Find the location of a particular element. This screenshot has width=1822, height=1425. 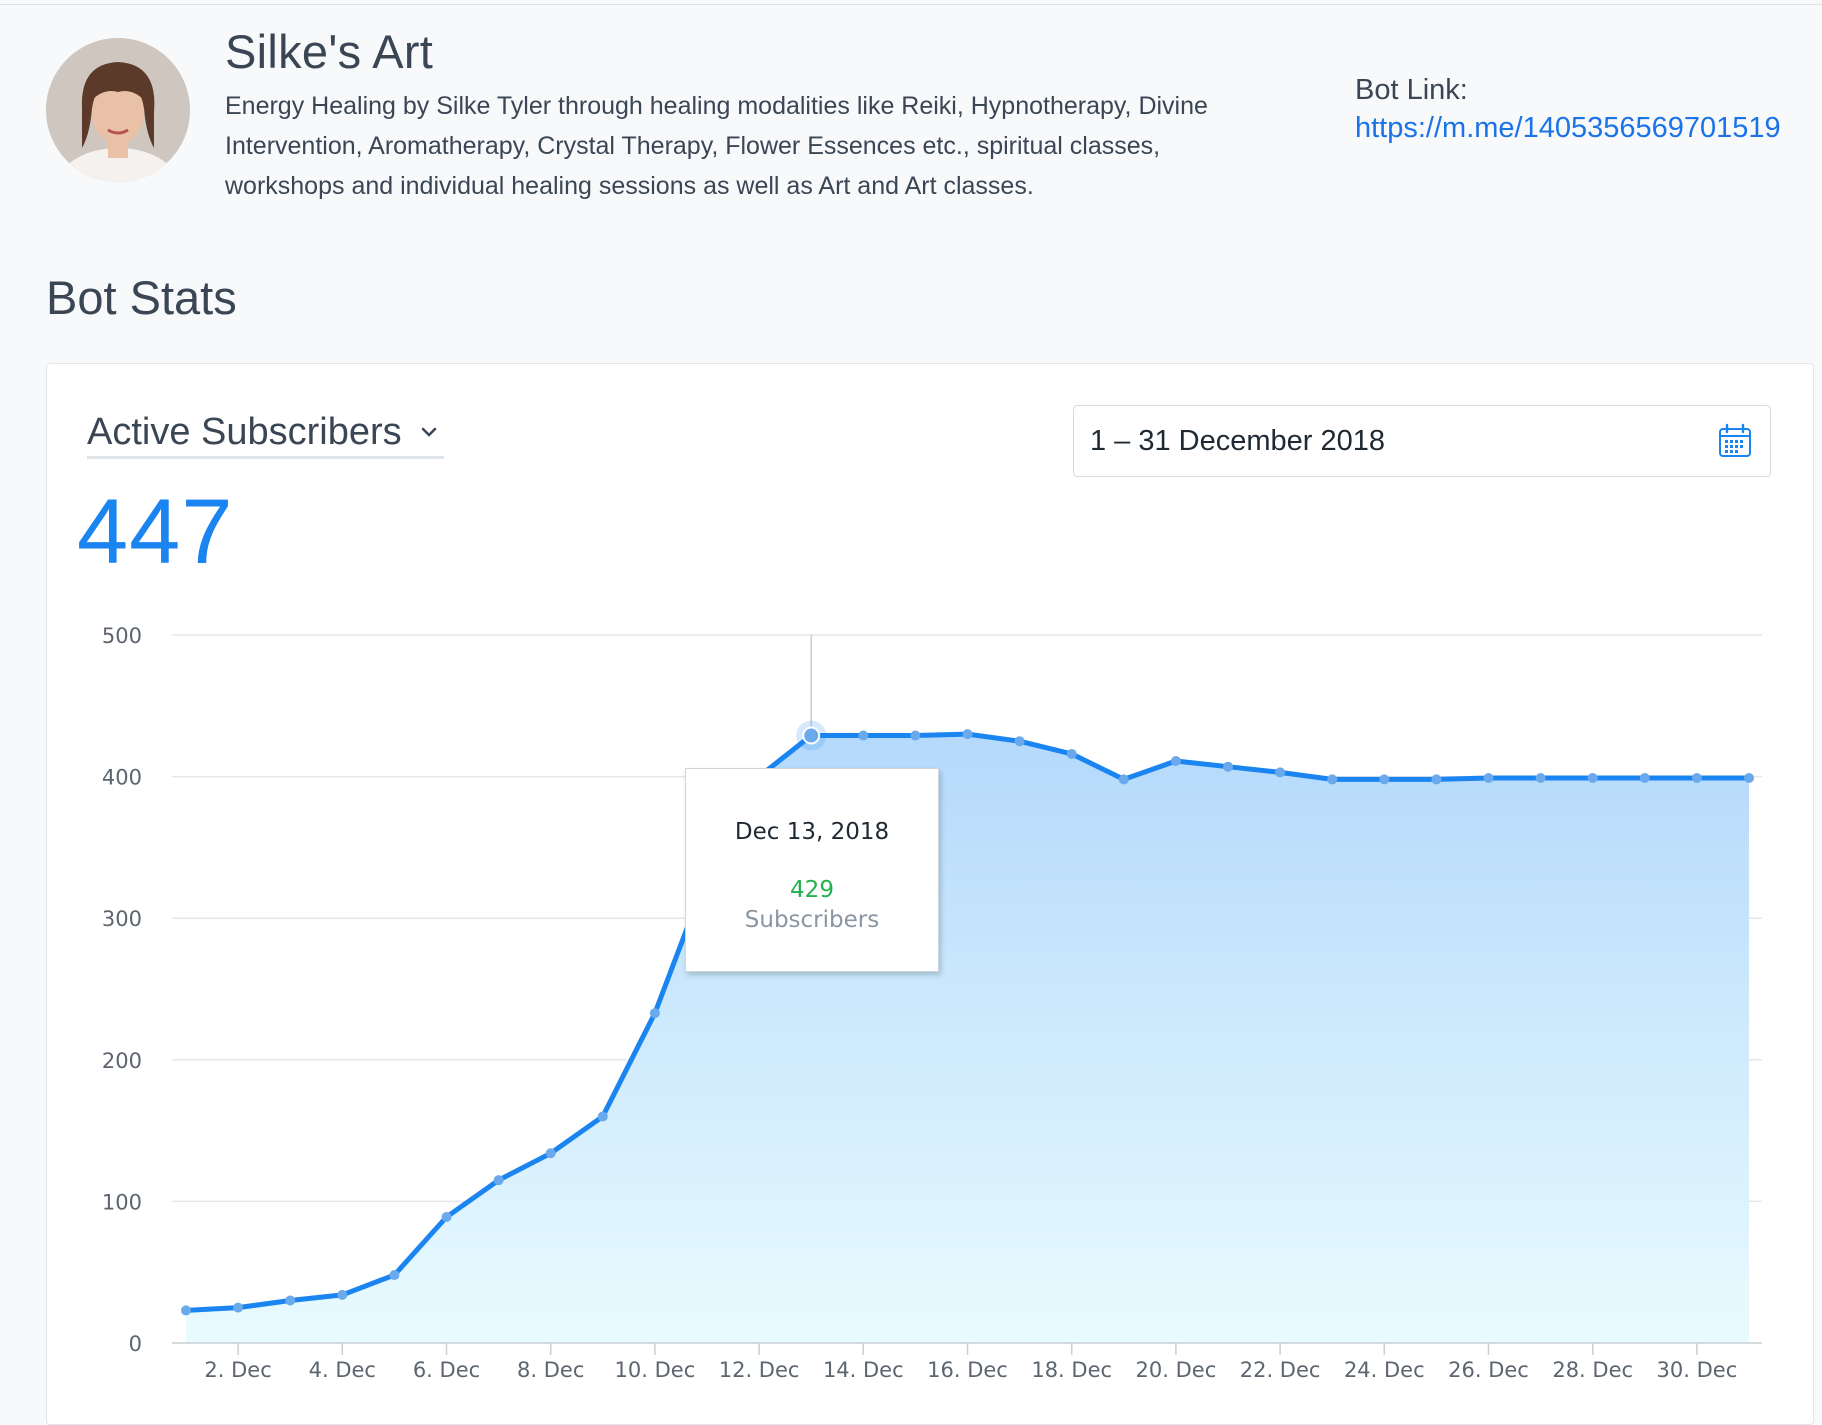

x-tick-label: 30. Dec is located at coordinates (1697, 1370).